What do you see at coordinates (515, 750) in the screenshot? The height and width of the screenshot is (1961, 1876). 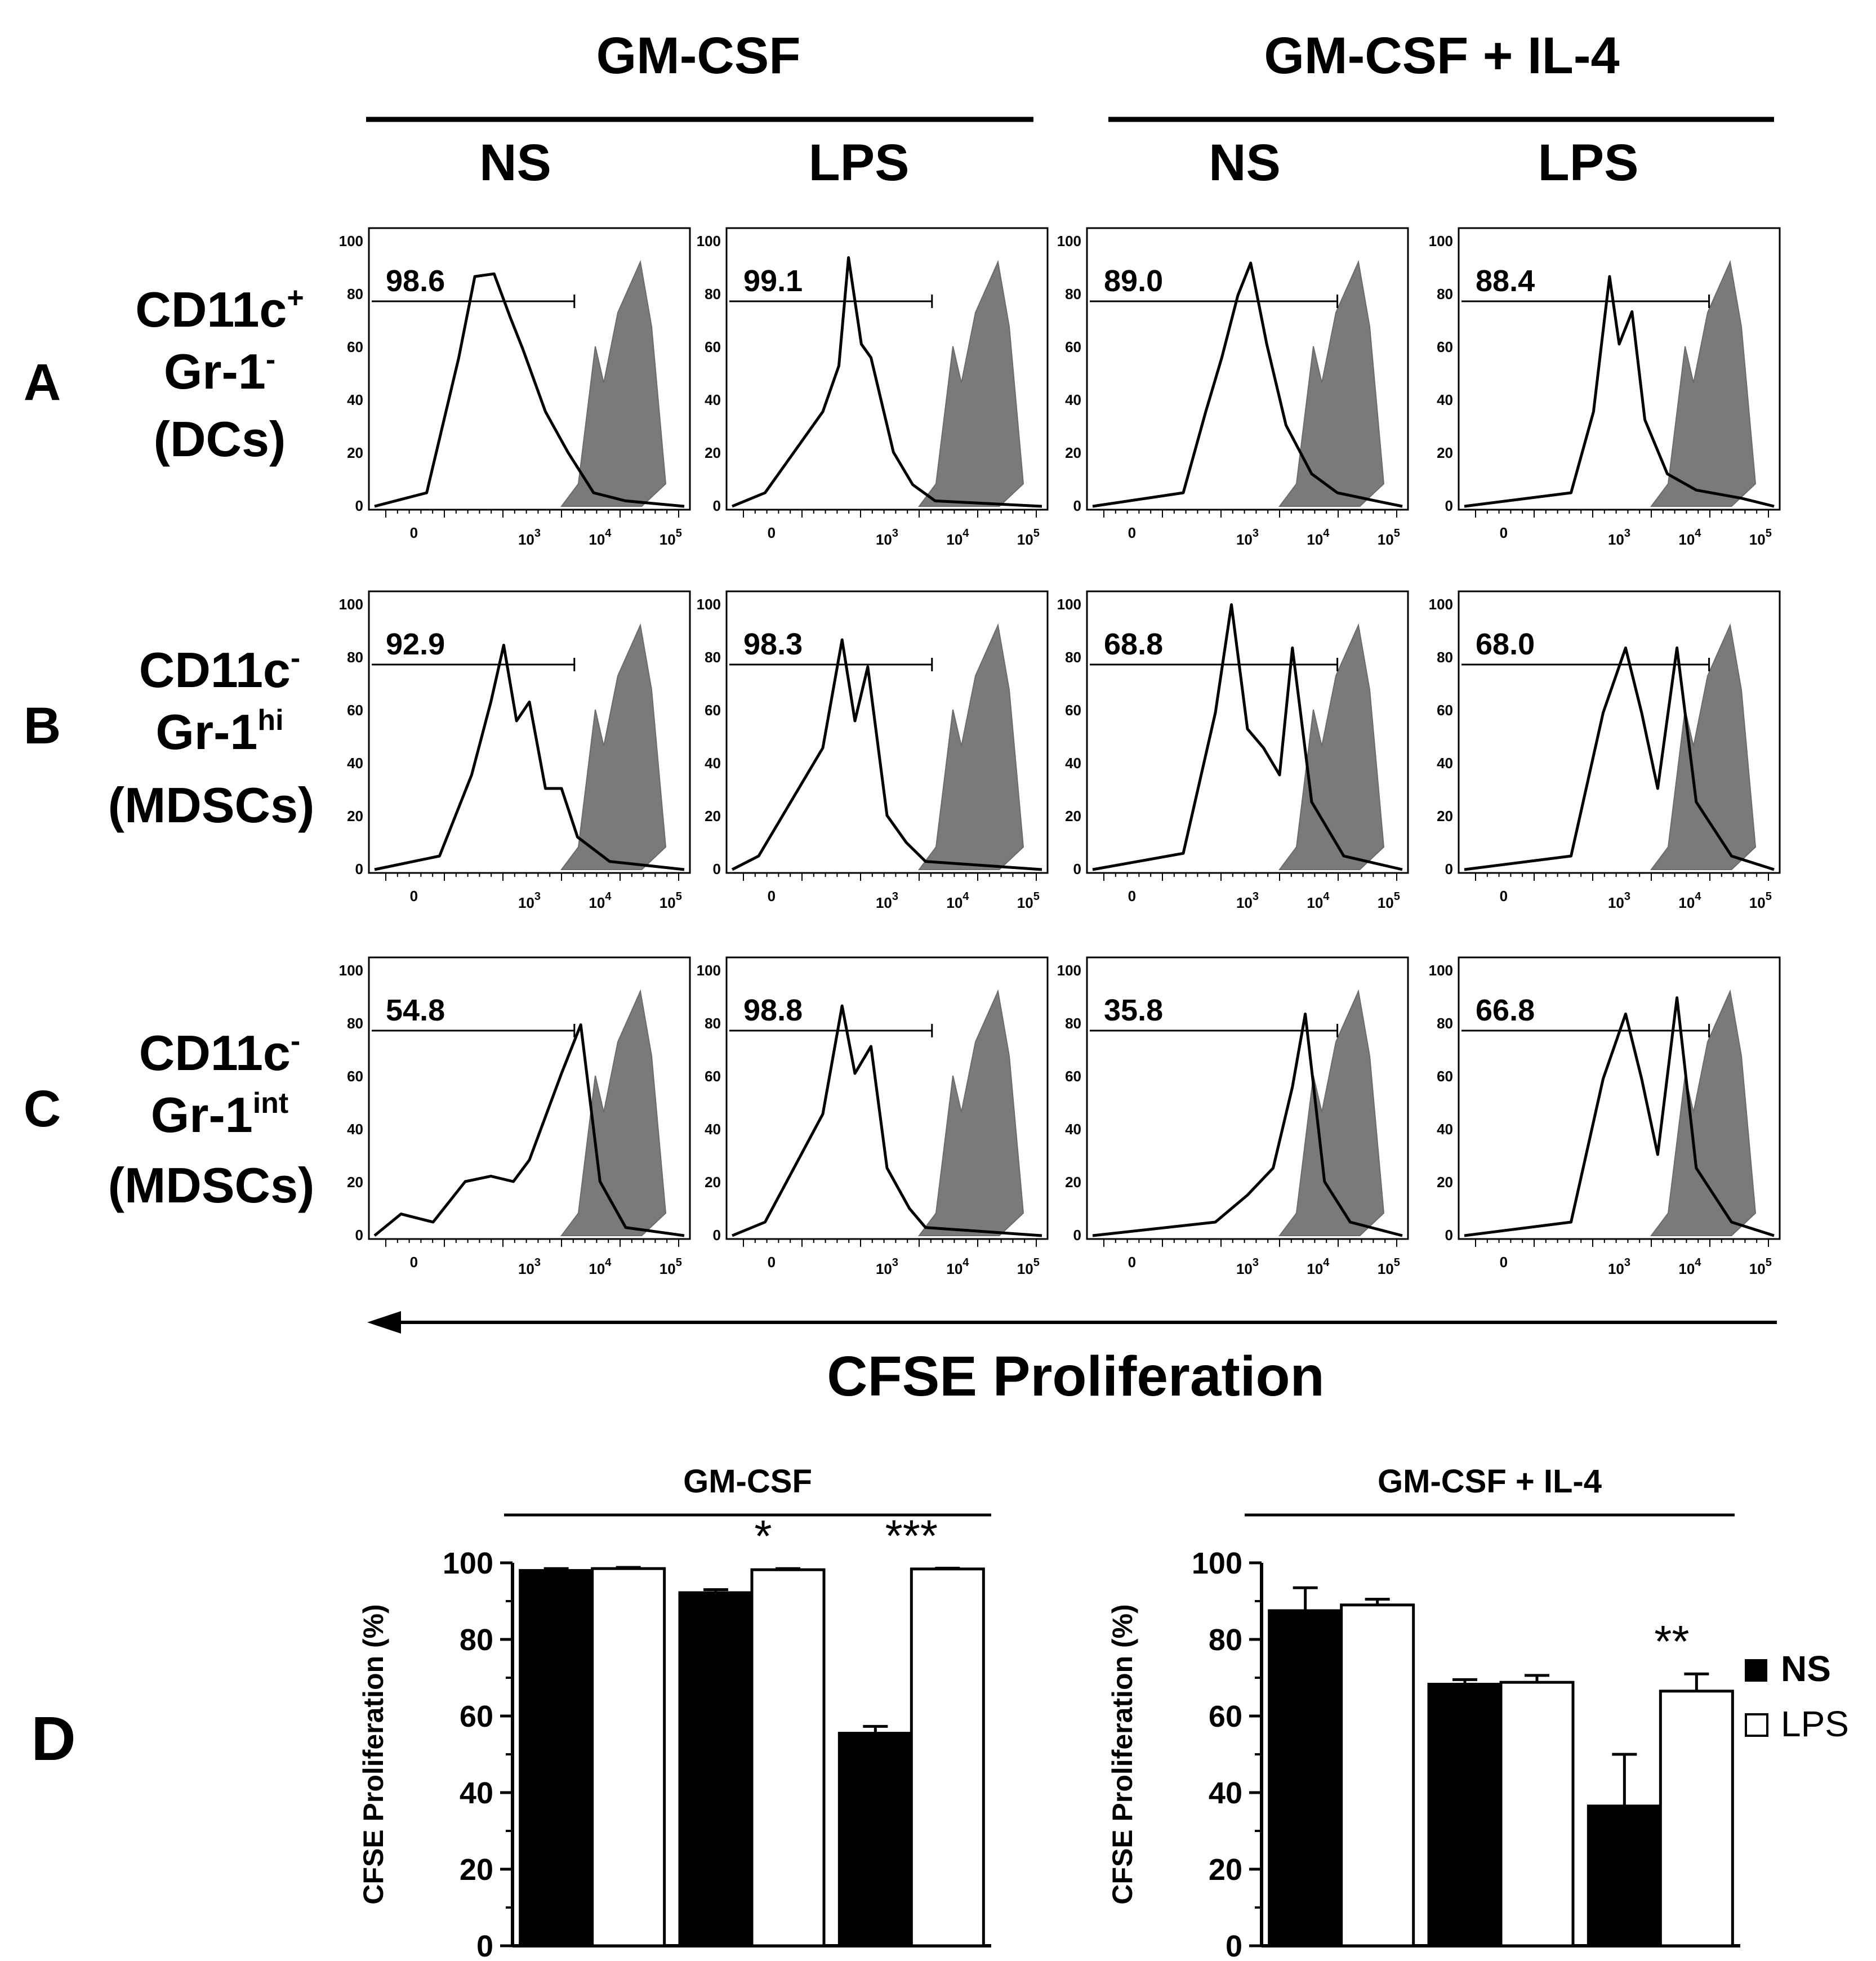 I see `histogram-panel: 92.9 0 20 40 60 80 100 0 10³ 10⁴ 10⁵` at bounding box center [515, 750].